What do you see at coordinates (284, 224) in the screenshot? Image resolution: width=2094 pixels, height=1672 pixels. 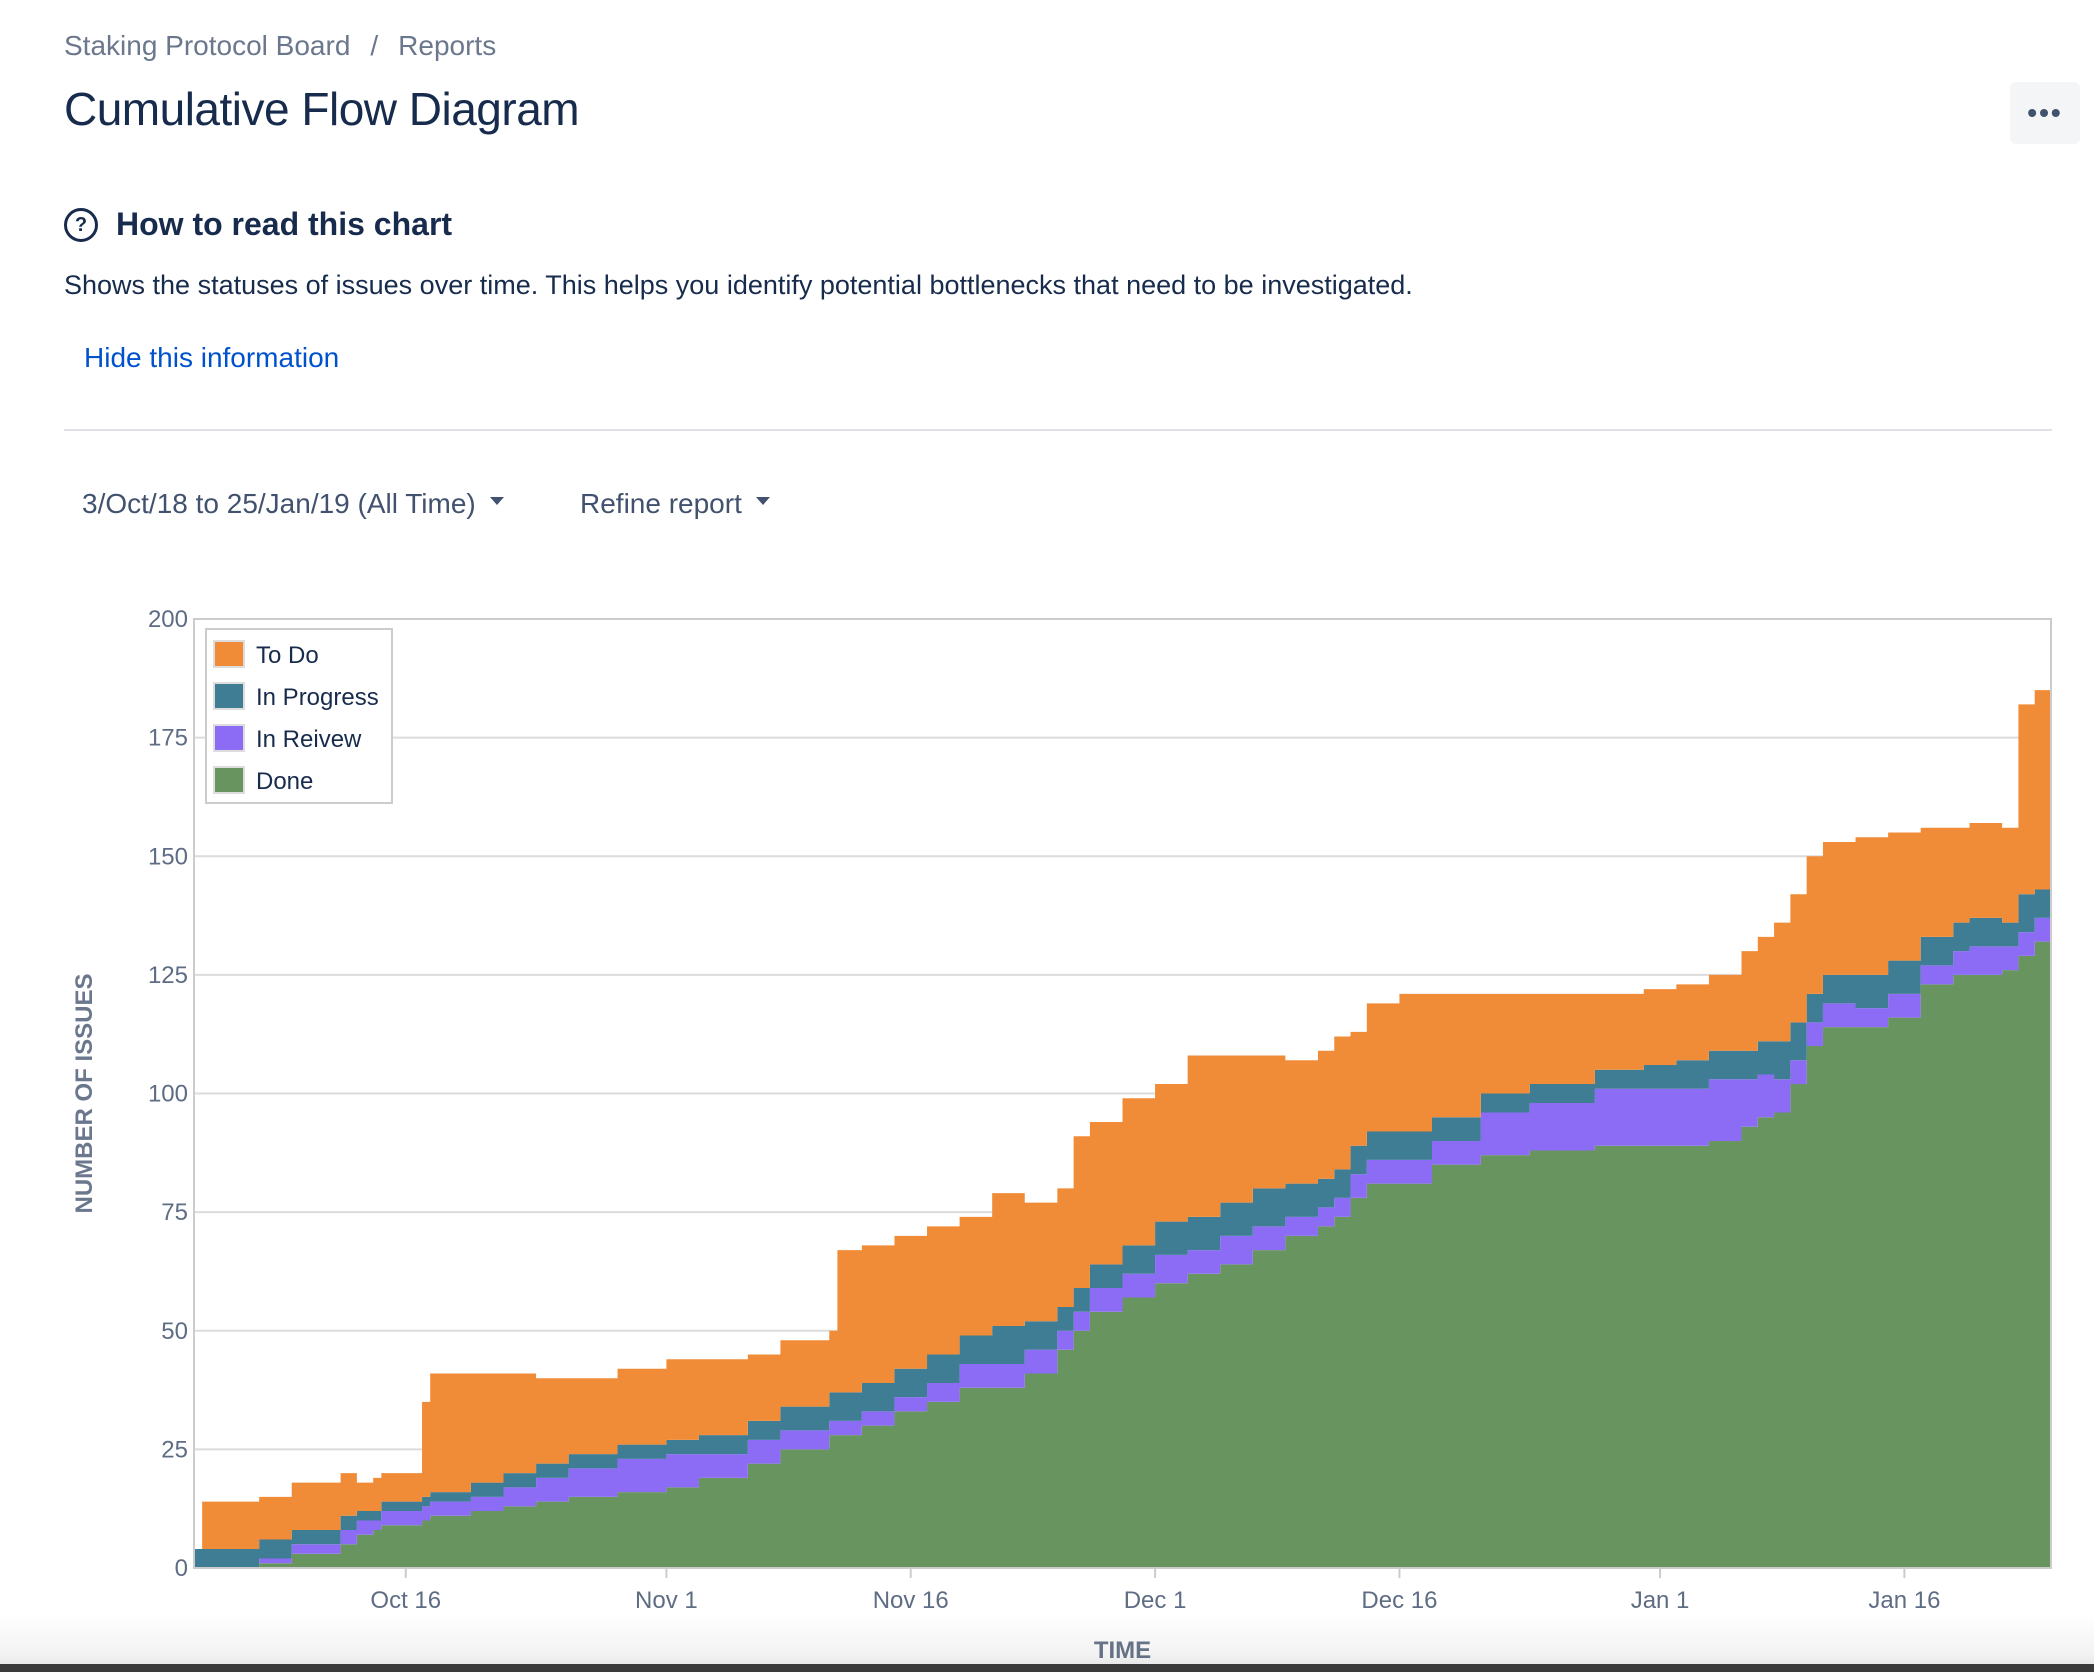 I see `help-title: How to read this chart` at bounding box center [284, 224].